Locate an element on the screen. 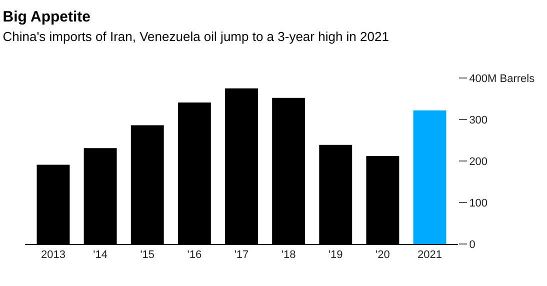 Image resolution: width=547 pixels, height=286 pixels. x-tick-label: 2013 is located at coordinates (53, 255).